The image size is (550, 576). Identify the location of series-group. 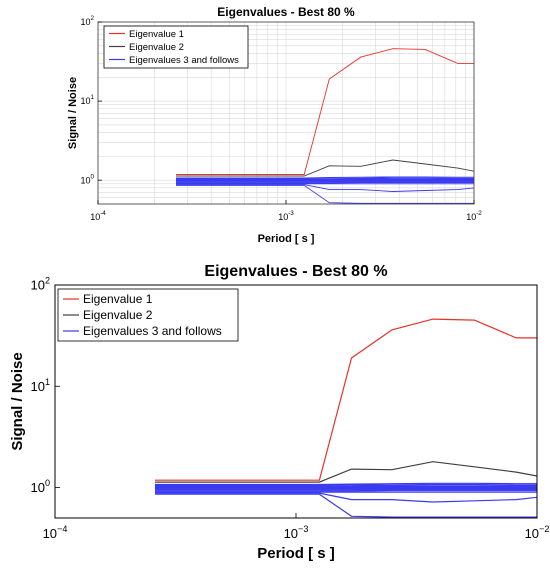
(325, 126).